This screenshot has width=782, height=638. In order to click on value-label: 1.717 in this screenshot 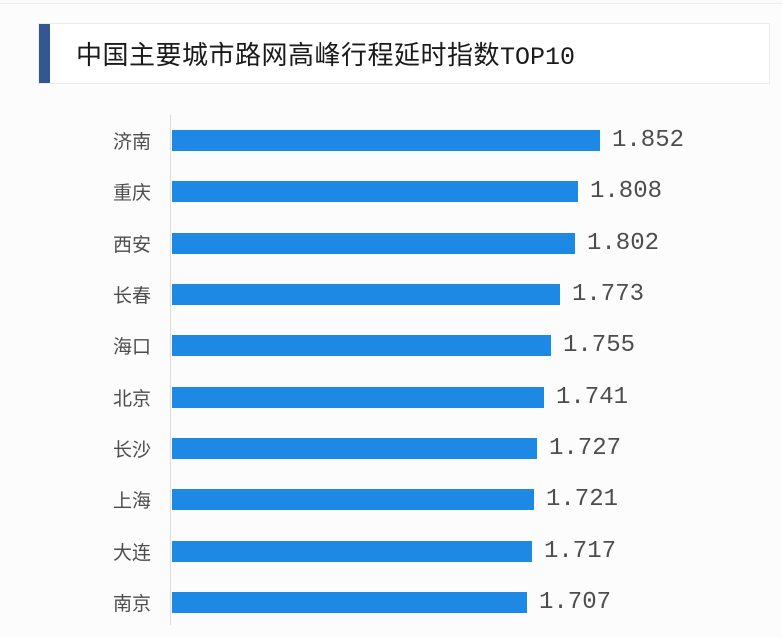, I will do `click(580, 551)`.